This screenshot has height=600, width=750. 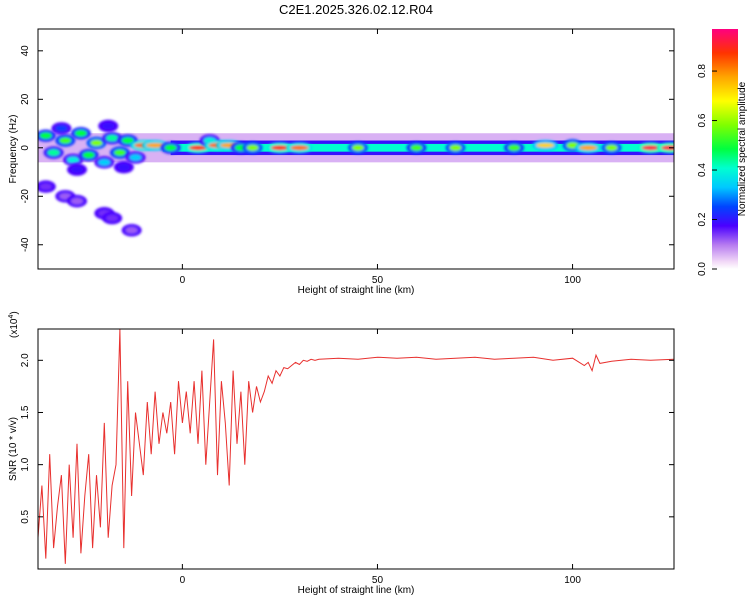 I want to click on snr-x-tick-label: 50, so click(x=378, y=580).